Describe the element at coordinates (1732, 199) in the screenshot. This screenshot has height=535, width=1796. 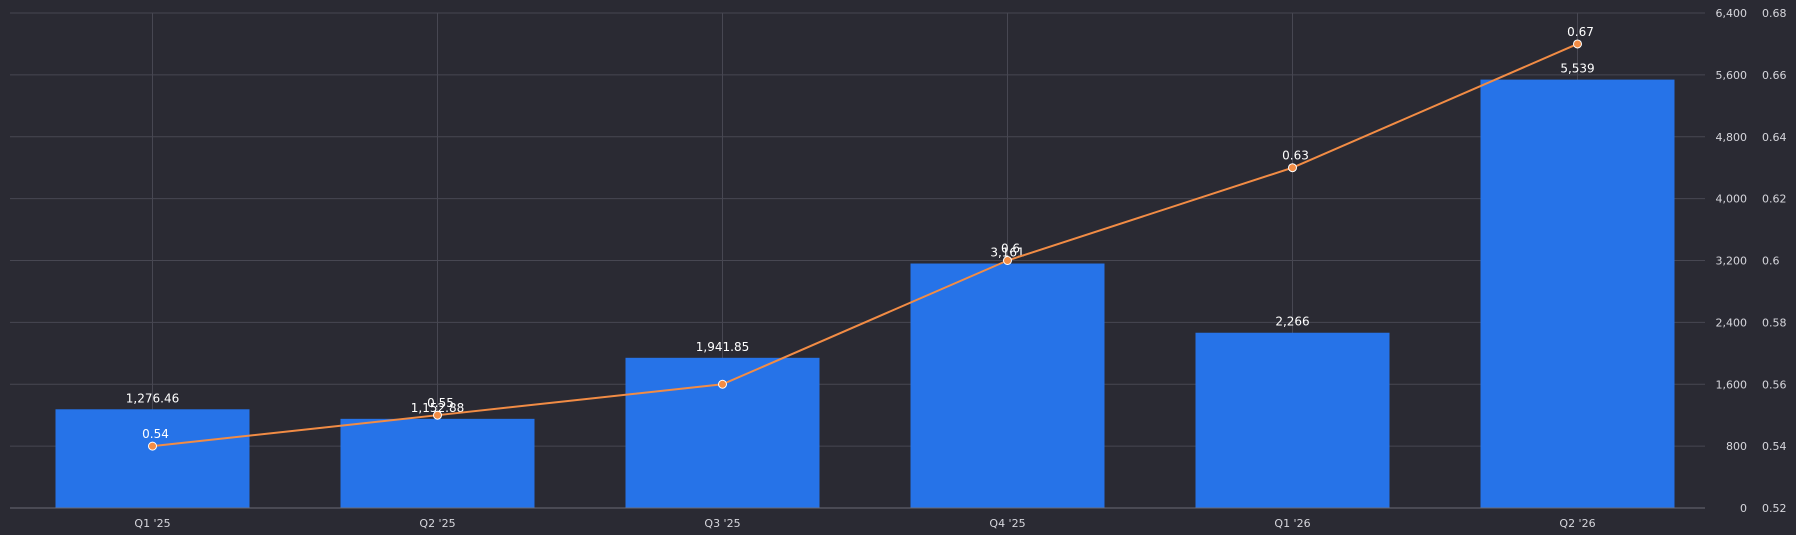
I see `y-axis-left-tick-label: 4,000` at that location.